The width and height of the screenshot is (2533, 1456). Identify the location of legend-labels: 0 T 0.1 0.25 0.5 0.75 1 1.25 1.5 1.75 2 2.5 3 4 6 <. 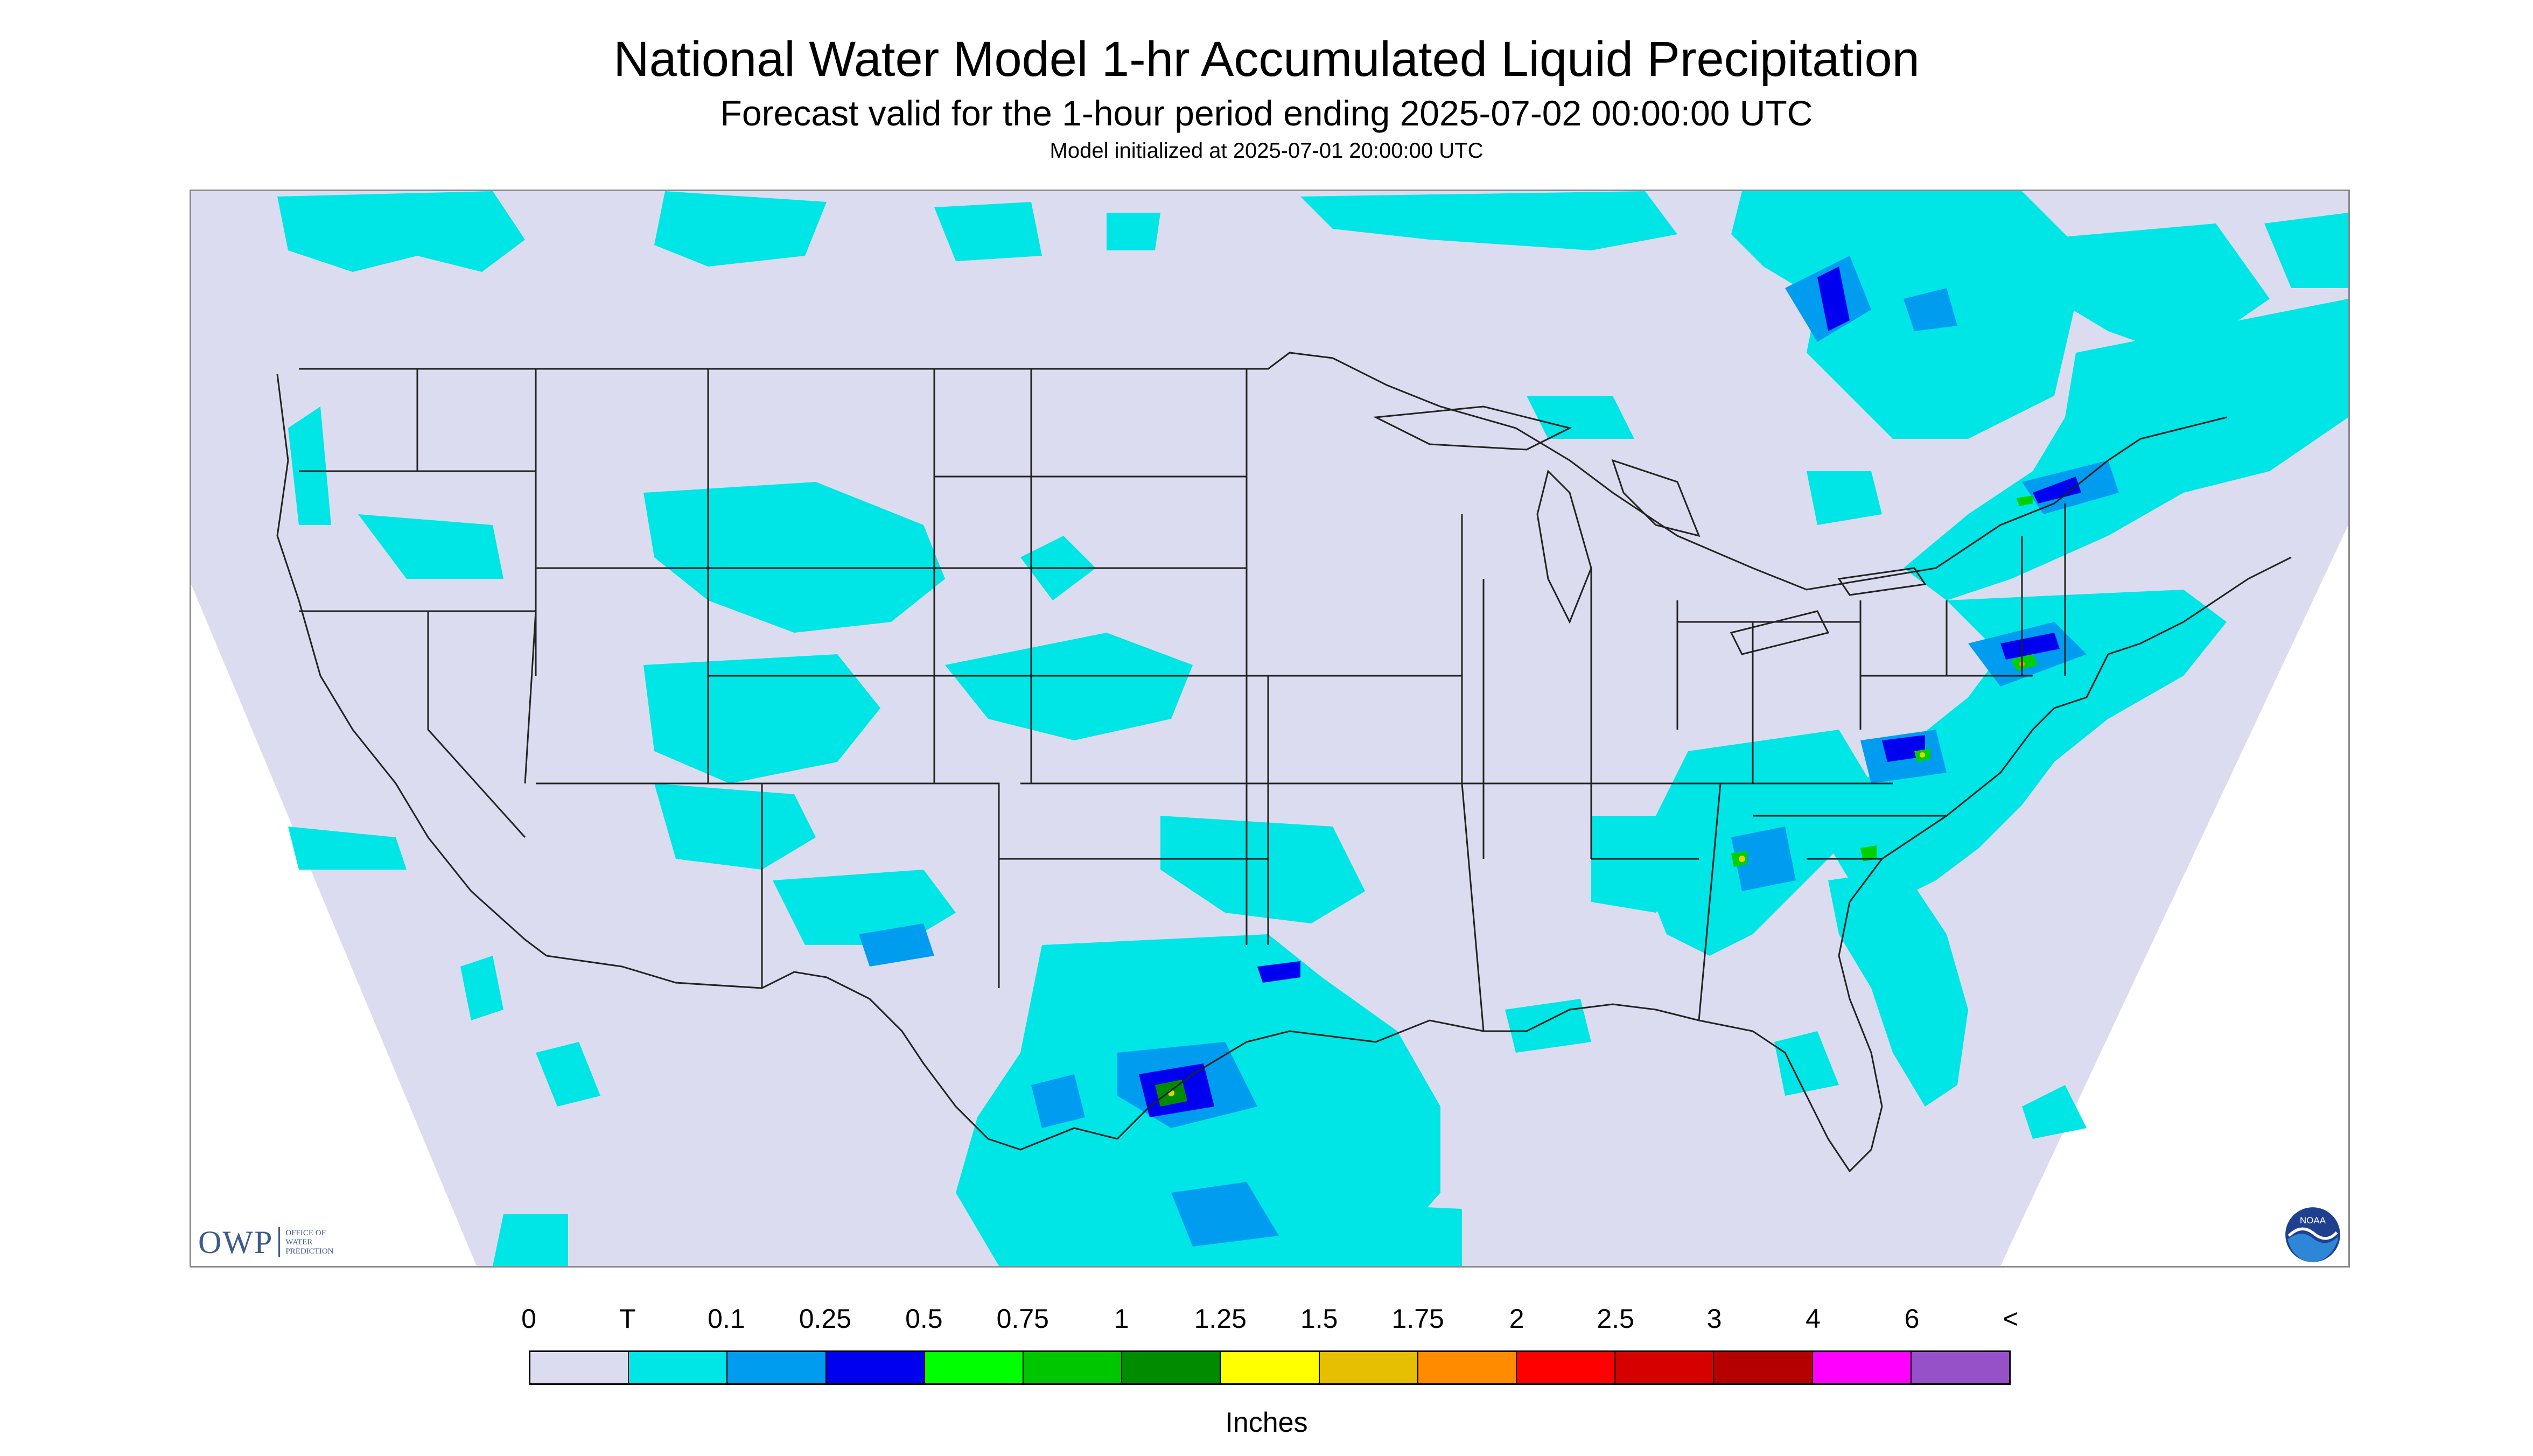
(1266, 1322).